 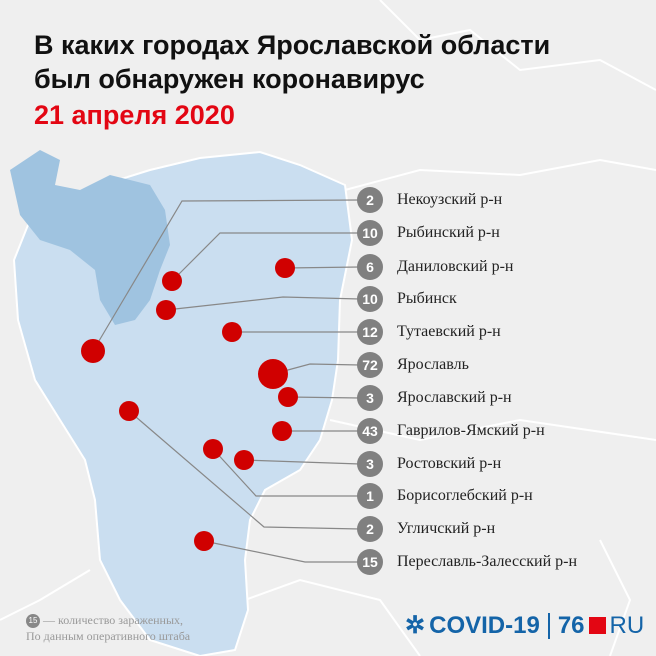 I want to click on legend-badge: 15, so click(x=33, y=621).